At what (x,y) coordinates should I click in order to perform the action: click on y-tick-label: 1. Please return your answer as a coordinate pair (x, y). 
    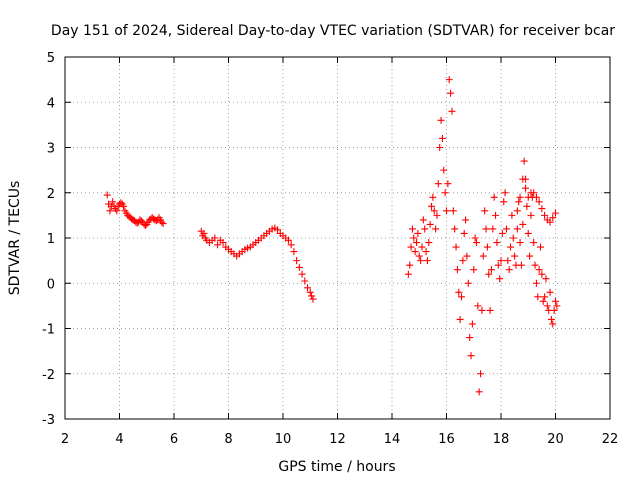
    Looking at the image, I should click on (51, 239).